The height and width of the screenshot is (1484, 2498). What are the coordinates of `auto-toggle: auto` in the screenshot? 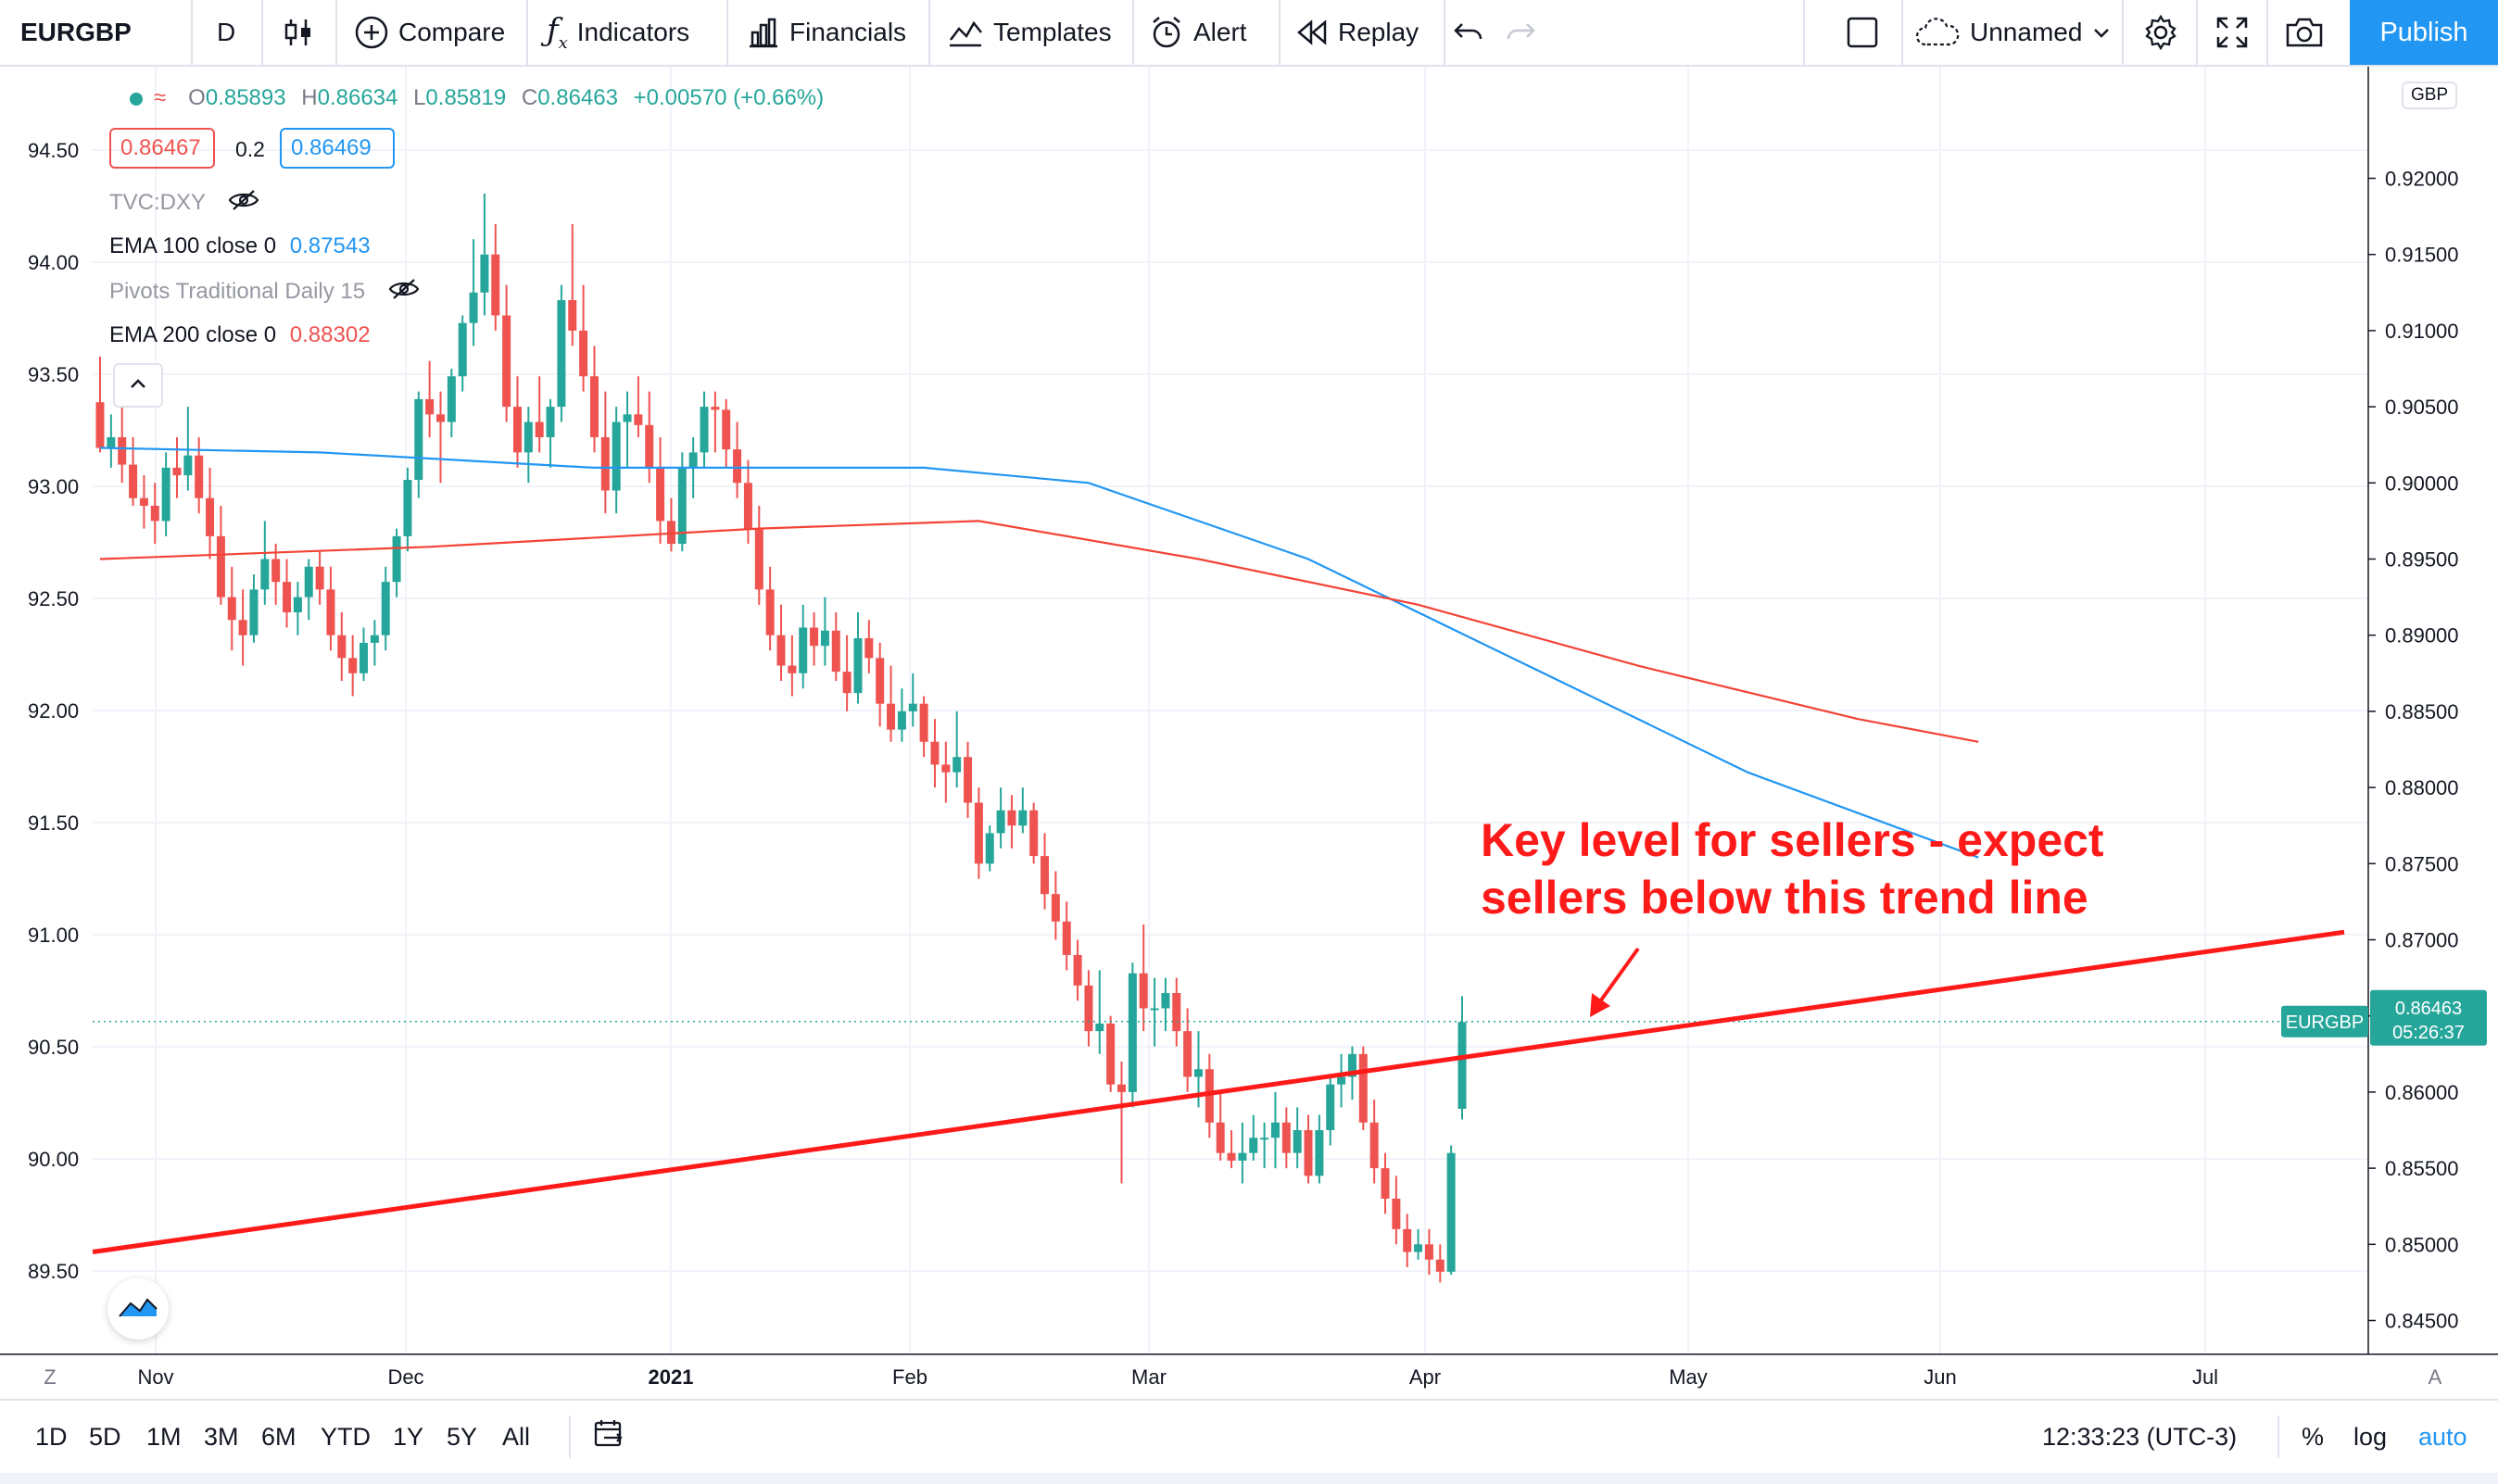 It's located at (2442, 1436).